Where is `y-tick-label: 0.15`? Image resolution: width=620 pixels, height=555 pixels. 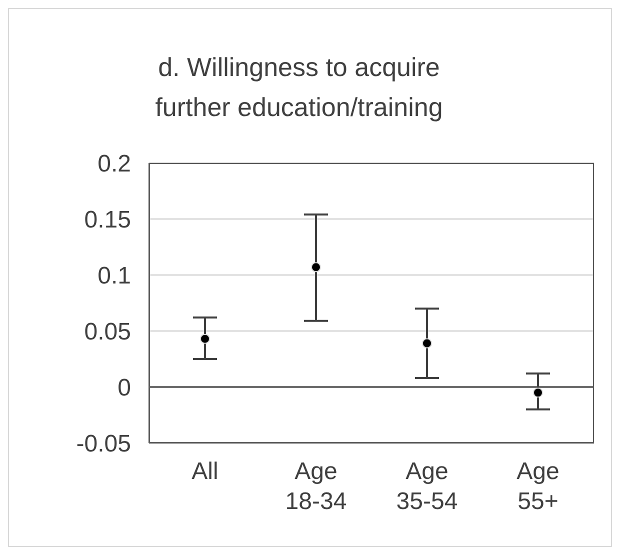 y-tick-label: 0.15 is located at coordinates (107, 220).